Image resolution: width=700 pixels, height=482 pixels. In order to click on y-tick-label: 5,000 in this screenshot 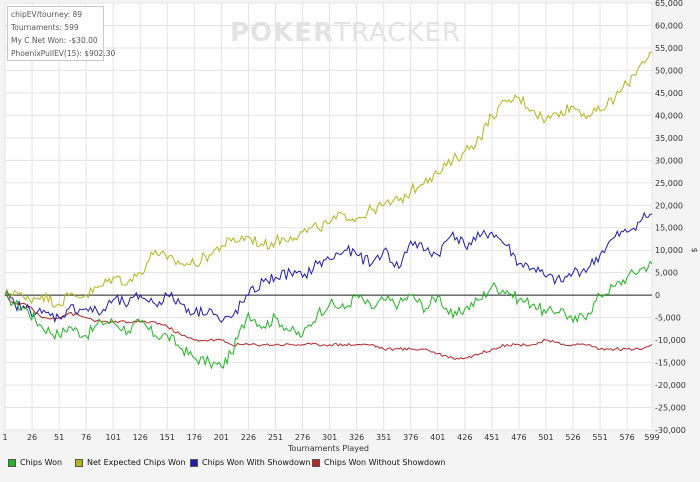, I will do `click(666, 273)`.